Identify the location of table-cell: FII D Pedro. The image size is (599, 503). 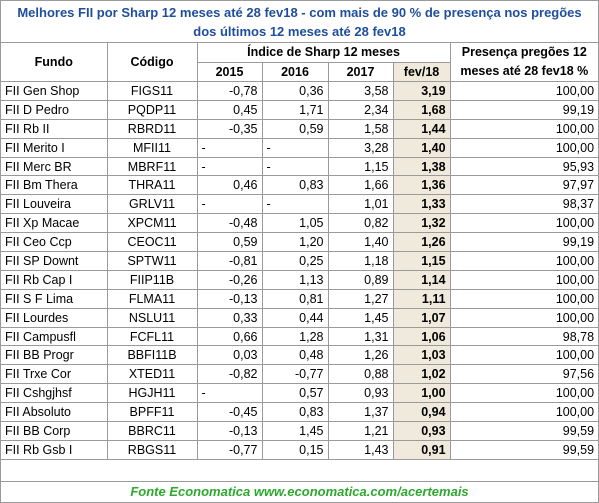
(54, 109).